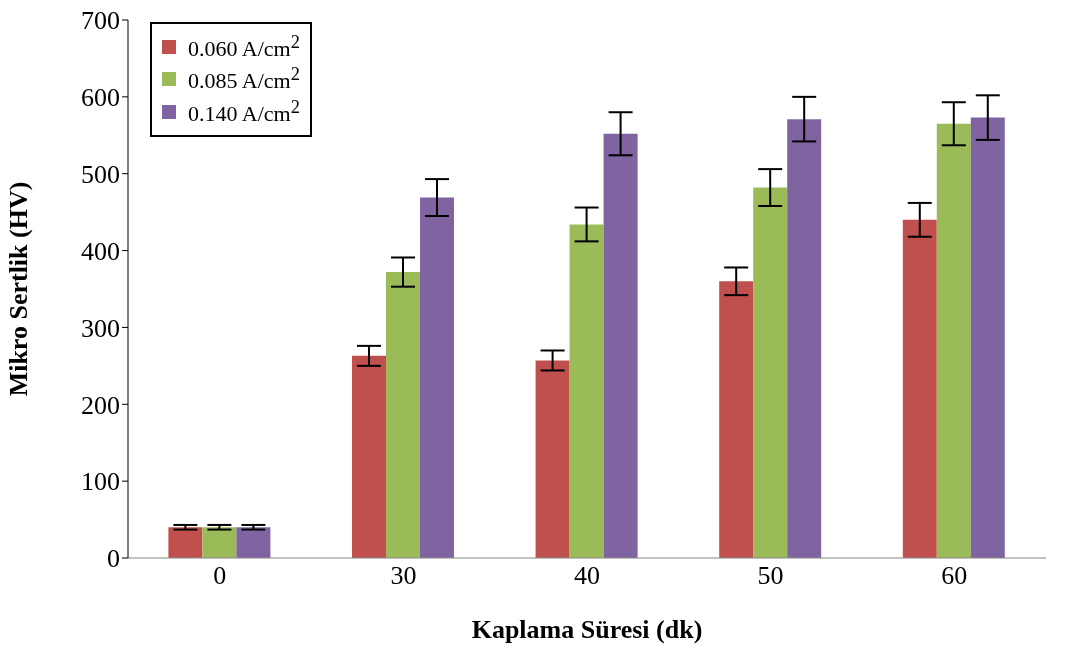 The image size is (1068, 666). What do you see at coordinates (244, 111) in the screenshot?
I see `legend-label: 0.140 A/cm$^{2}$` at bounding box center [244, 111].